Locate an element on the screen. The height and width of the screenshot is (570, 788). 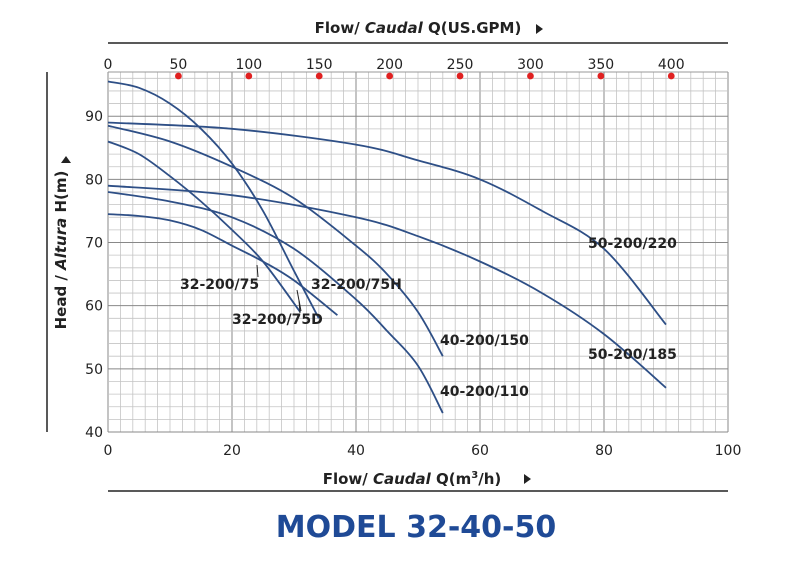
top-tick-label: 400 is located at coordinates (671, 65).